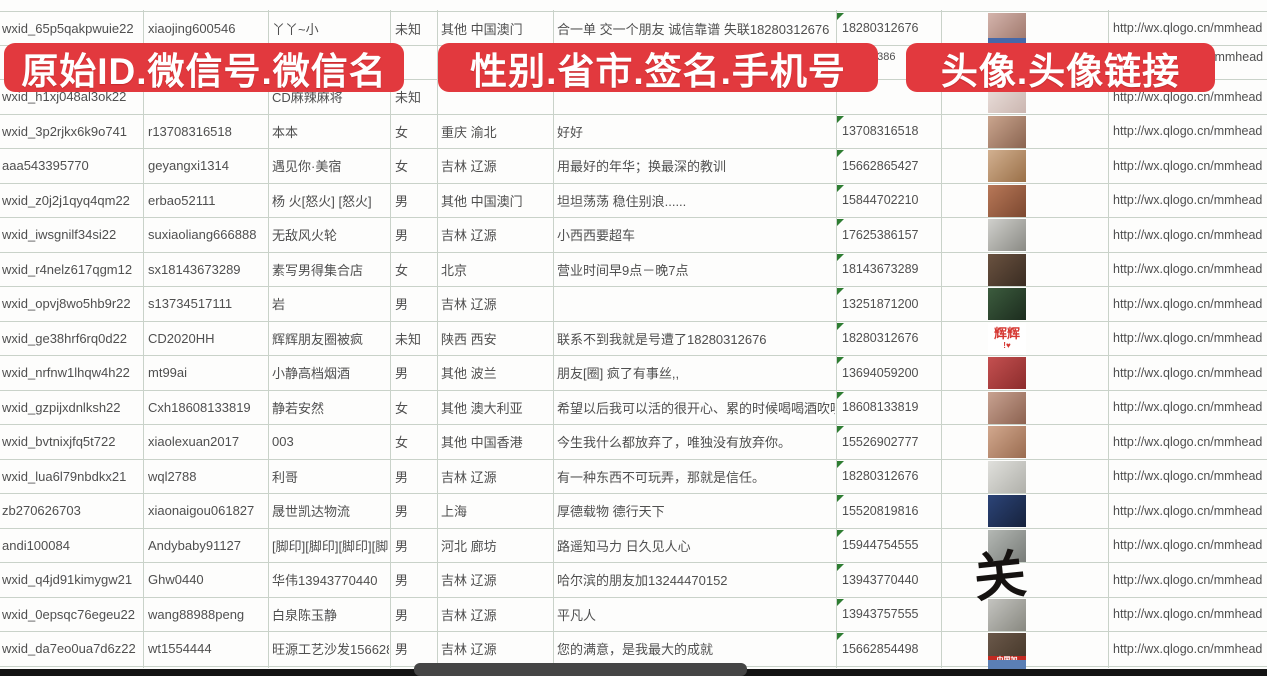  What do you see at coordinates (66, 373) in the screenshot?
I see `cell-original-id: wxid_nrfnw1lhqw4h22` at bounding box center [66, 373].